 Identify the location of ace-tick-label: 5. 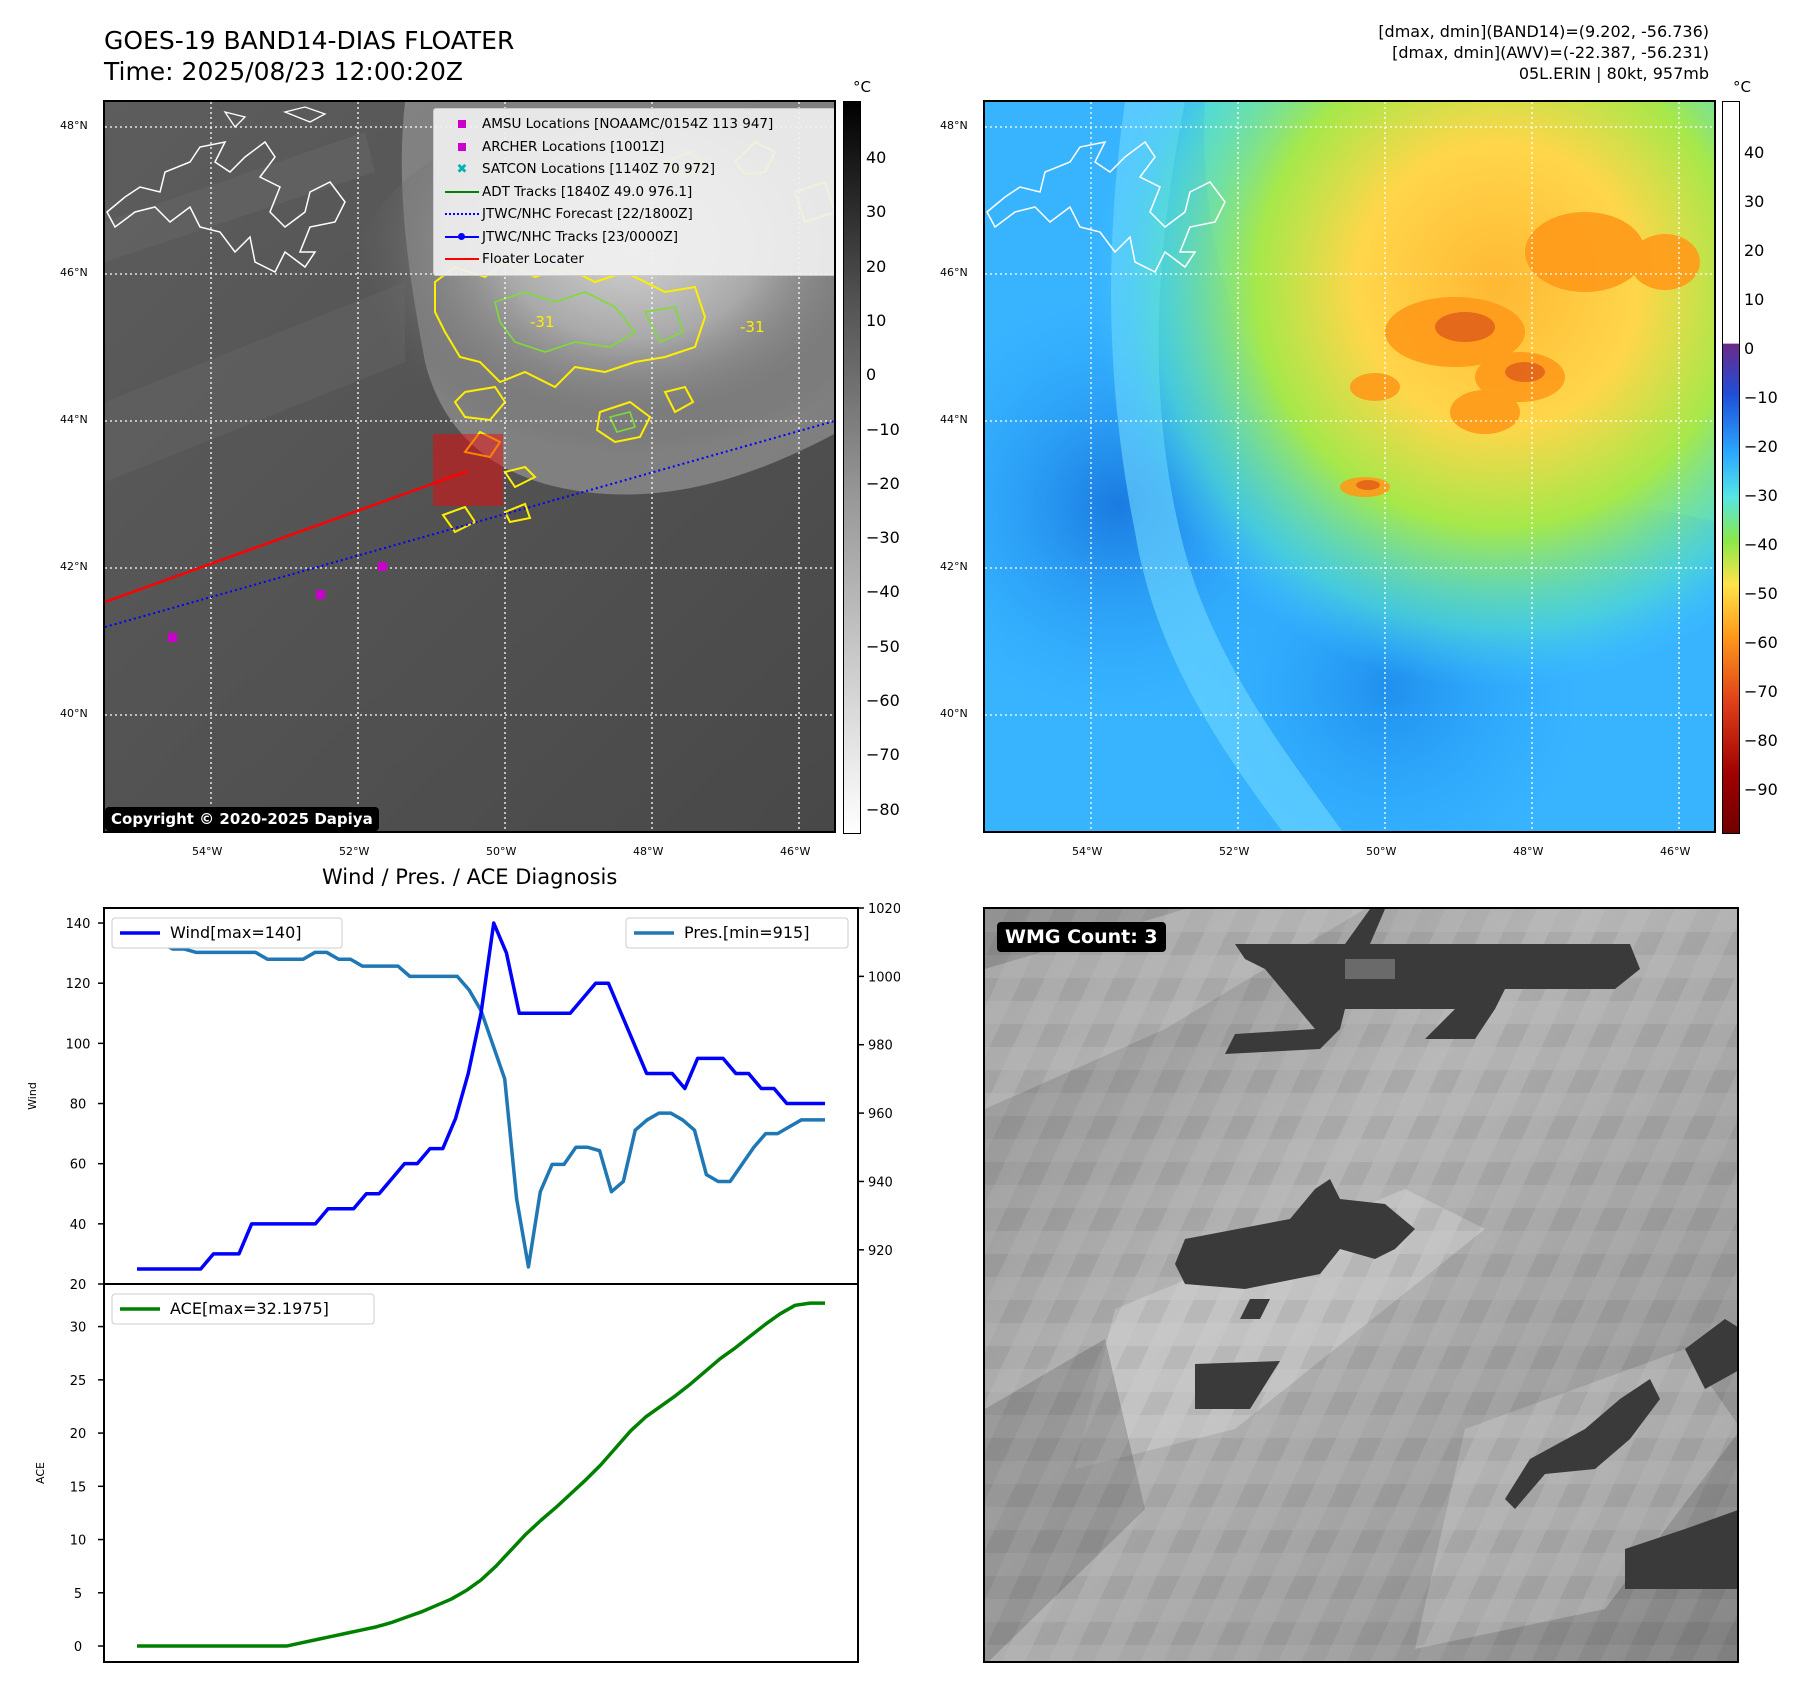
(78, 1594).